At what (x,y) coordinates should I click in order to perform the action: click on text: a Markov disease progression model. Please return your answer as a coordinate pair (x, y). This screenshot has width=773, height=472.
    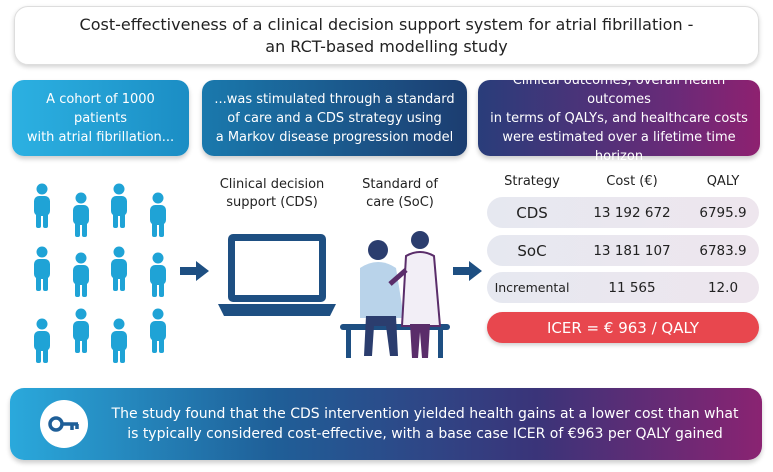
    Looking at the image, I should click on (334, 137).